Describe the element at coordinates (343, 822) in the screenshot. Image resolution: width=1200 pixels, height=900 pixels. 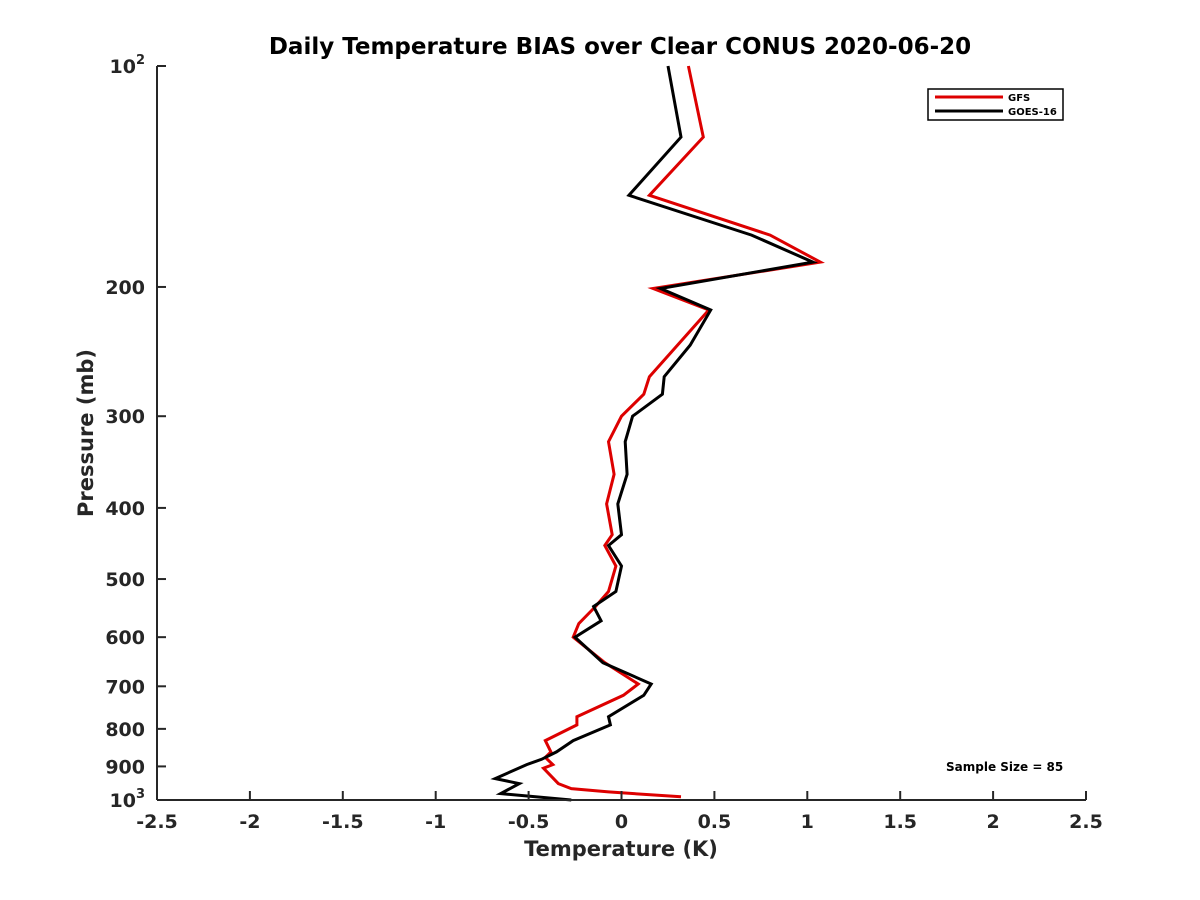
I see `x-tick-label: -1.5` at that location.